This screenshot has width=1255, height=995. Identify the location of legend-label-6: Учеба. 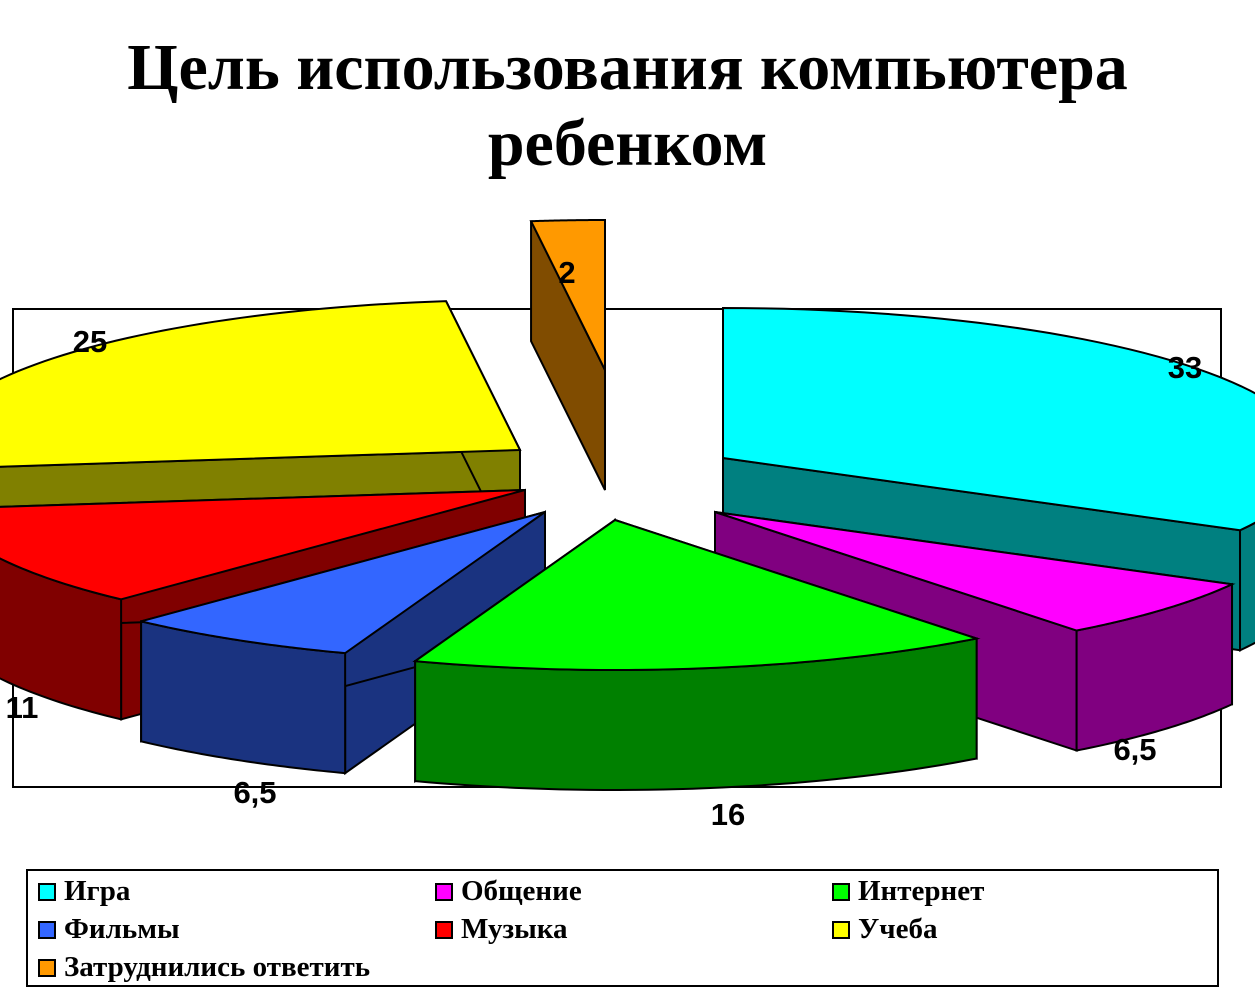
(898, 929).